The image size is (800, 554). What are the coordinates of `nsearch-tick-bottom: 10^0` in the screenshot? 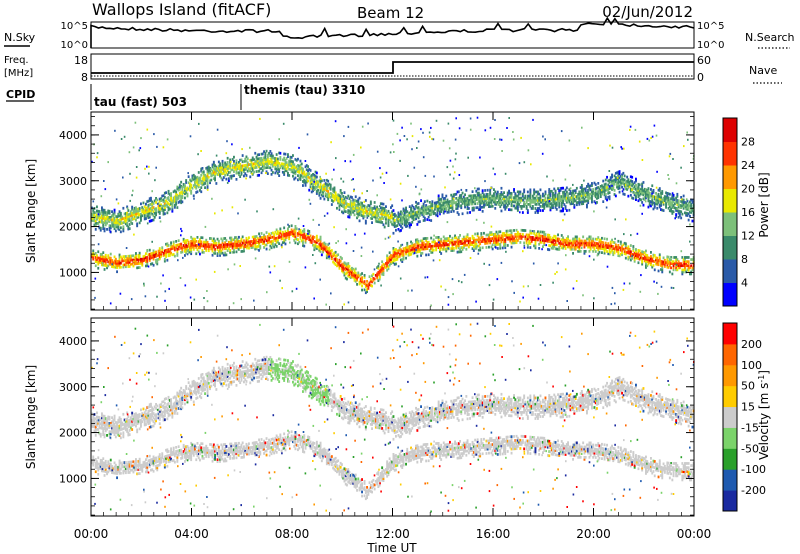 It's located at (710, 45).